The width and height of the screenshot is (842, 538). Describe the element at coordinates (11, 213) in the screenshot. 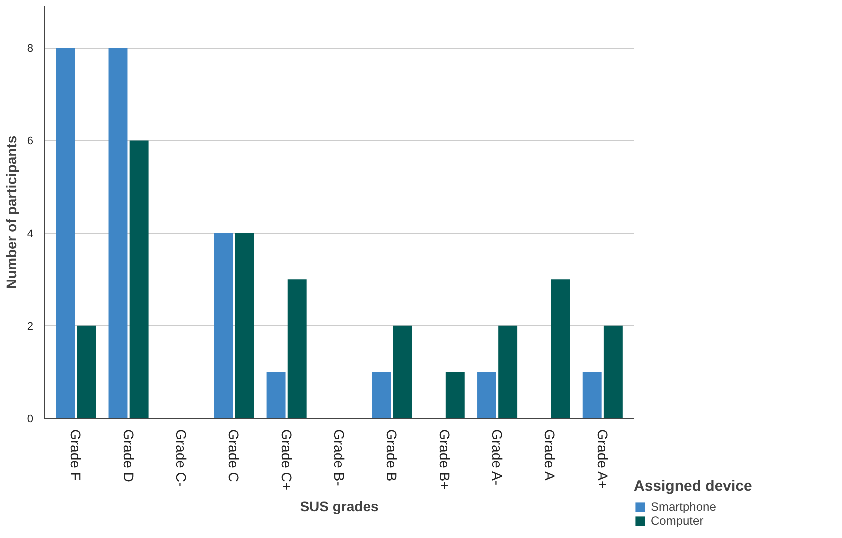

I see `y-axis-title: Number of participants` at that location.